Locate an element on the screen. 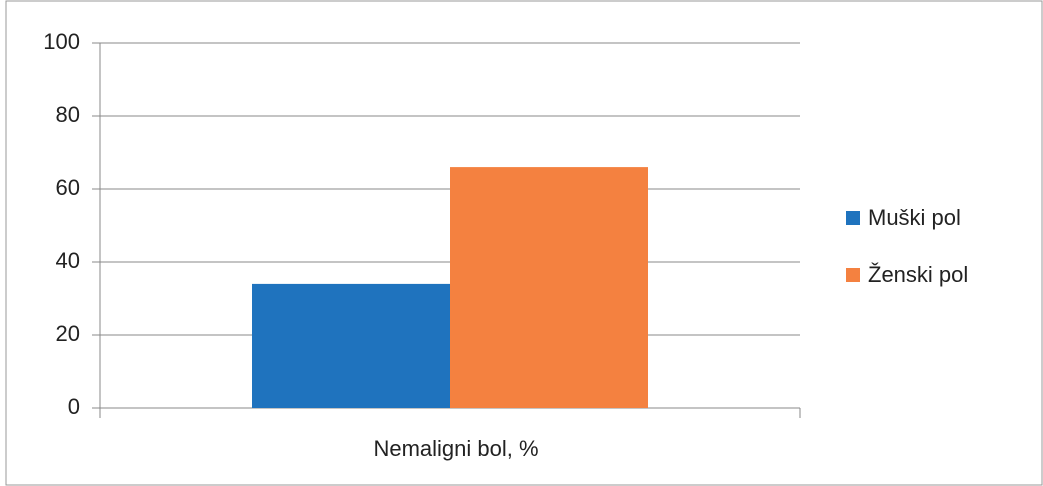  legend-label: Ženski pol is located at coordinates (918, 274).